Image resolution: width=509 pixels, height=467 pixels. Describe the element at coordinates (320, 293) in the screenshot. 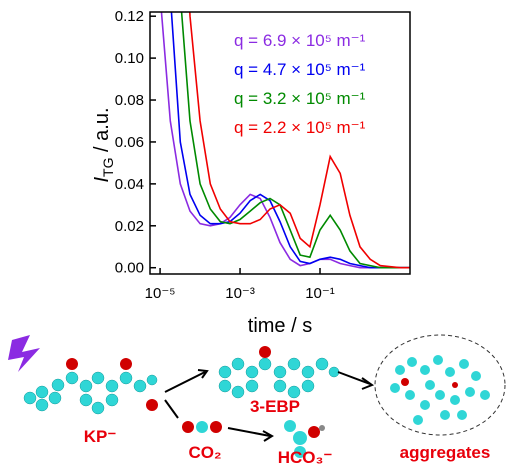

I see `x-tick-label: 10⁻¹` at that location.